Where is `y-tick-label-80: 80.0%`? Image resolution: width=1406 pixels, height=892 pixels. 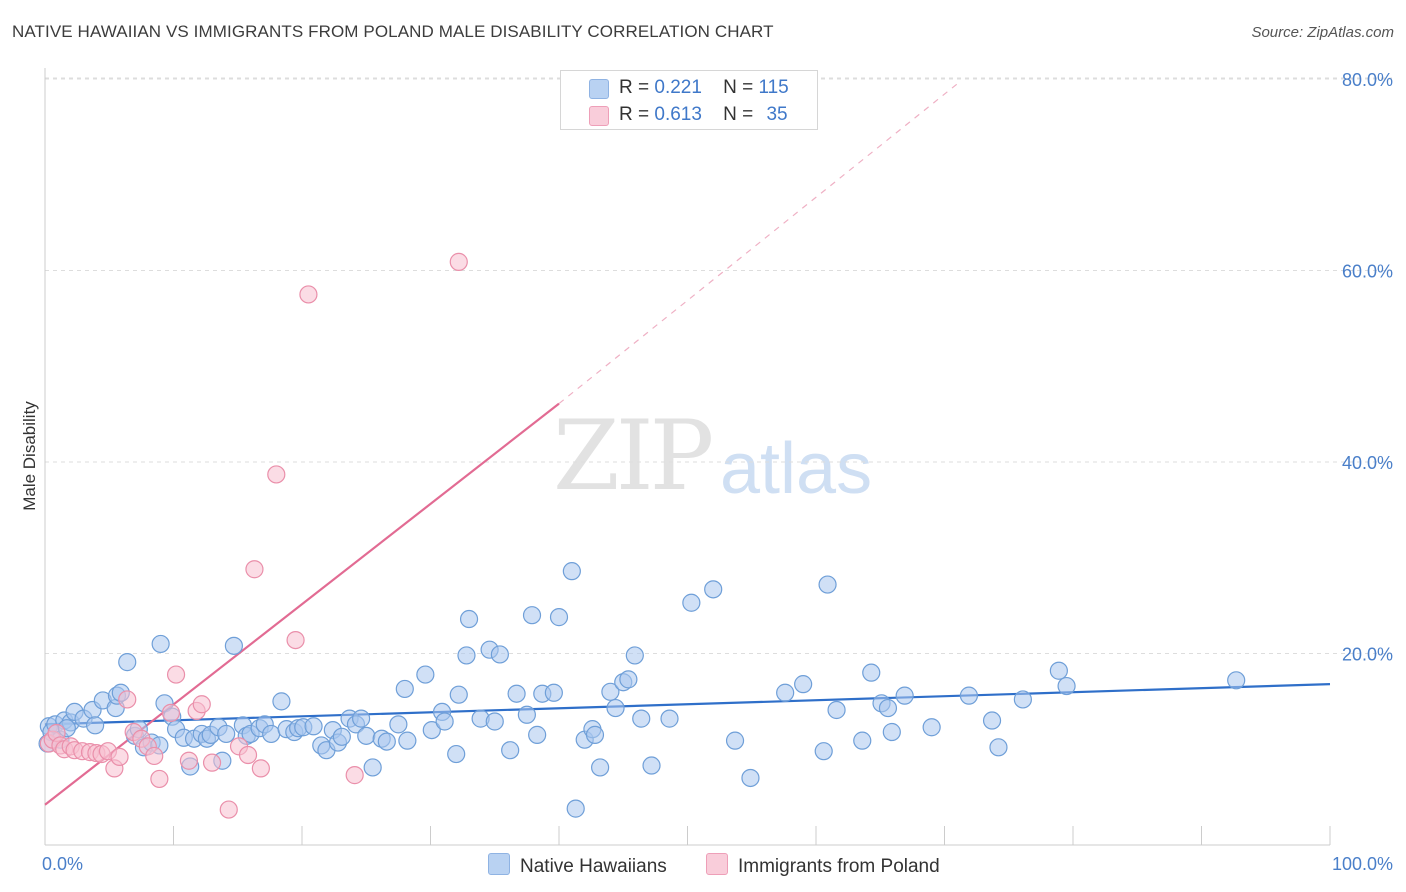 y-tick-label-80: 80.0% is located at coordinates (1367, 80).